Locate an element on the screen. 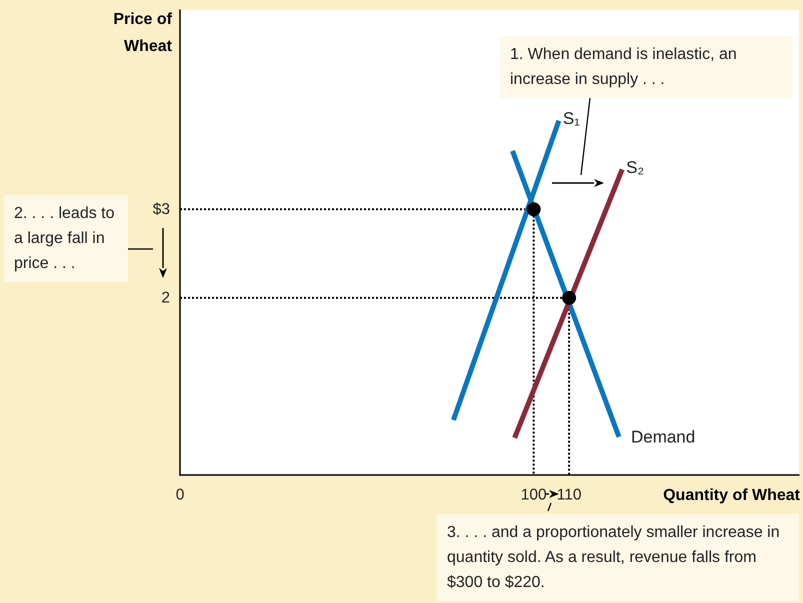  x-tick-label: 0 is located at coordinates (180, 495).